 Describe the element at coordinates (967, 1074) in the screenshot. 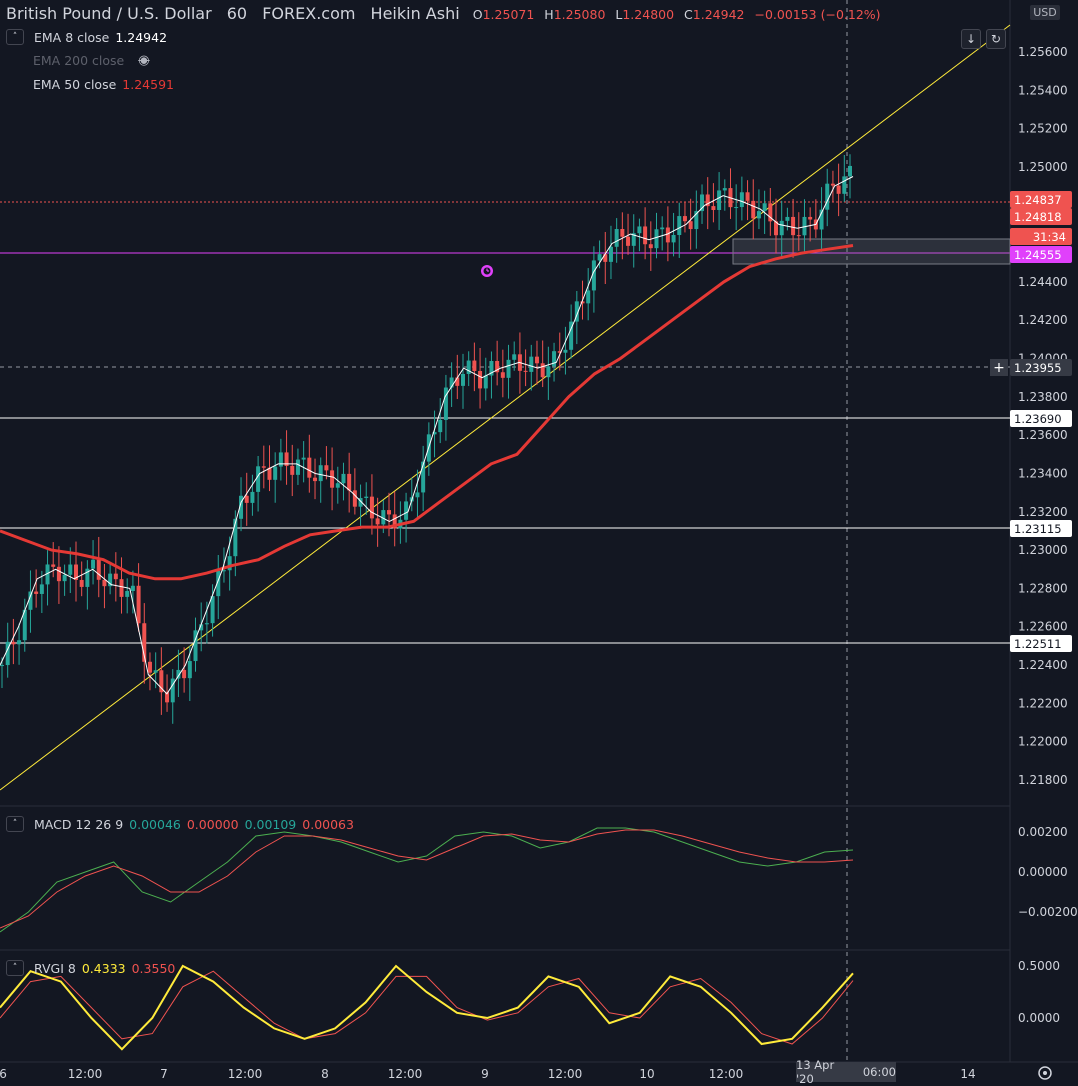

I see `time-axis-tick: 14` at that location.